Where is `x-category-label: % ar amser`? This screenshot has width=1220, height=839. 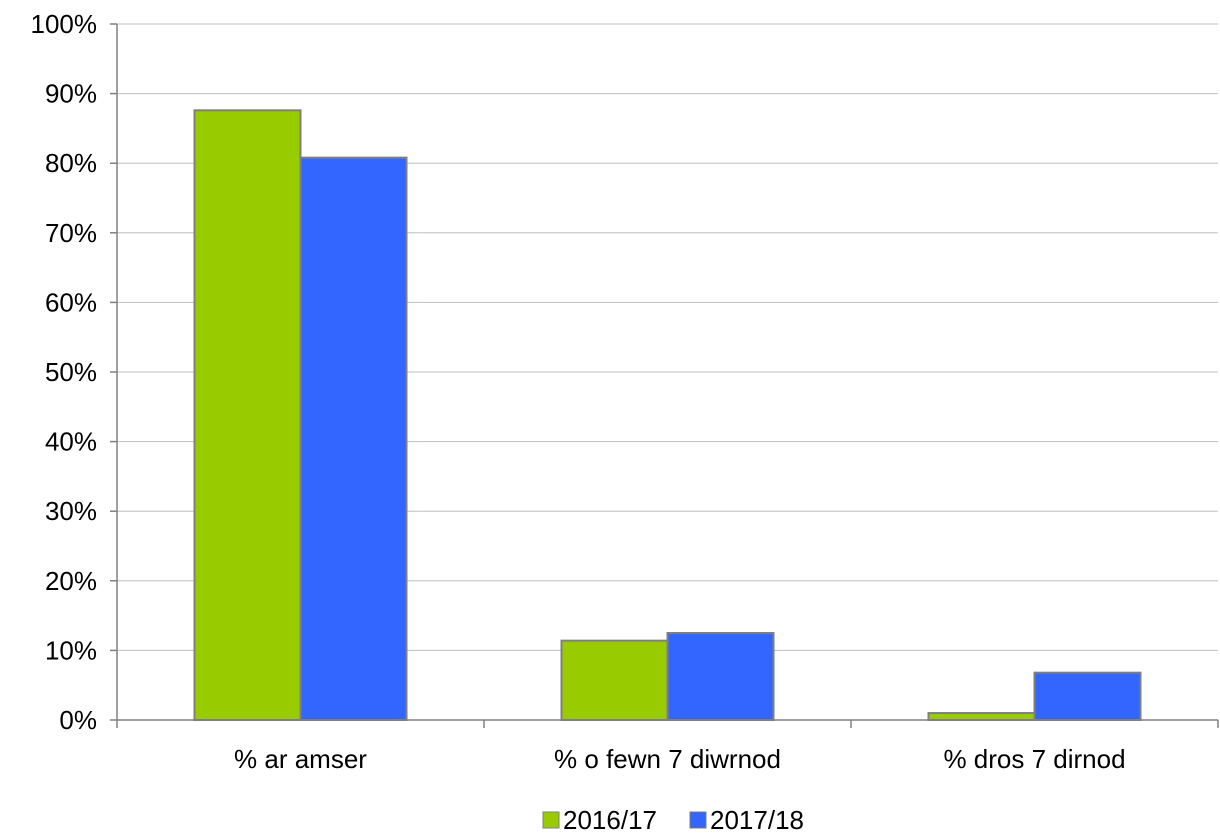
x-category-label: % ar amser is located at coordinates (300, 759).